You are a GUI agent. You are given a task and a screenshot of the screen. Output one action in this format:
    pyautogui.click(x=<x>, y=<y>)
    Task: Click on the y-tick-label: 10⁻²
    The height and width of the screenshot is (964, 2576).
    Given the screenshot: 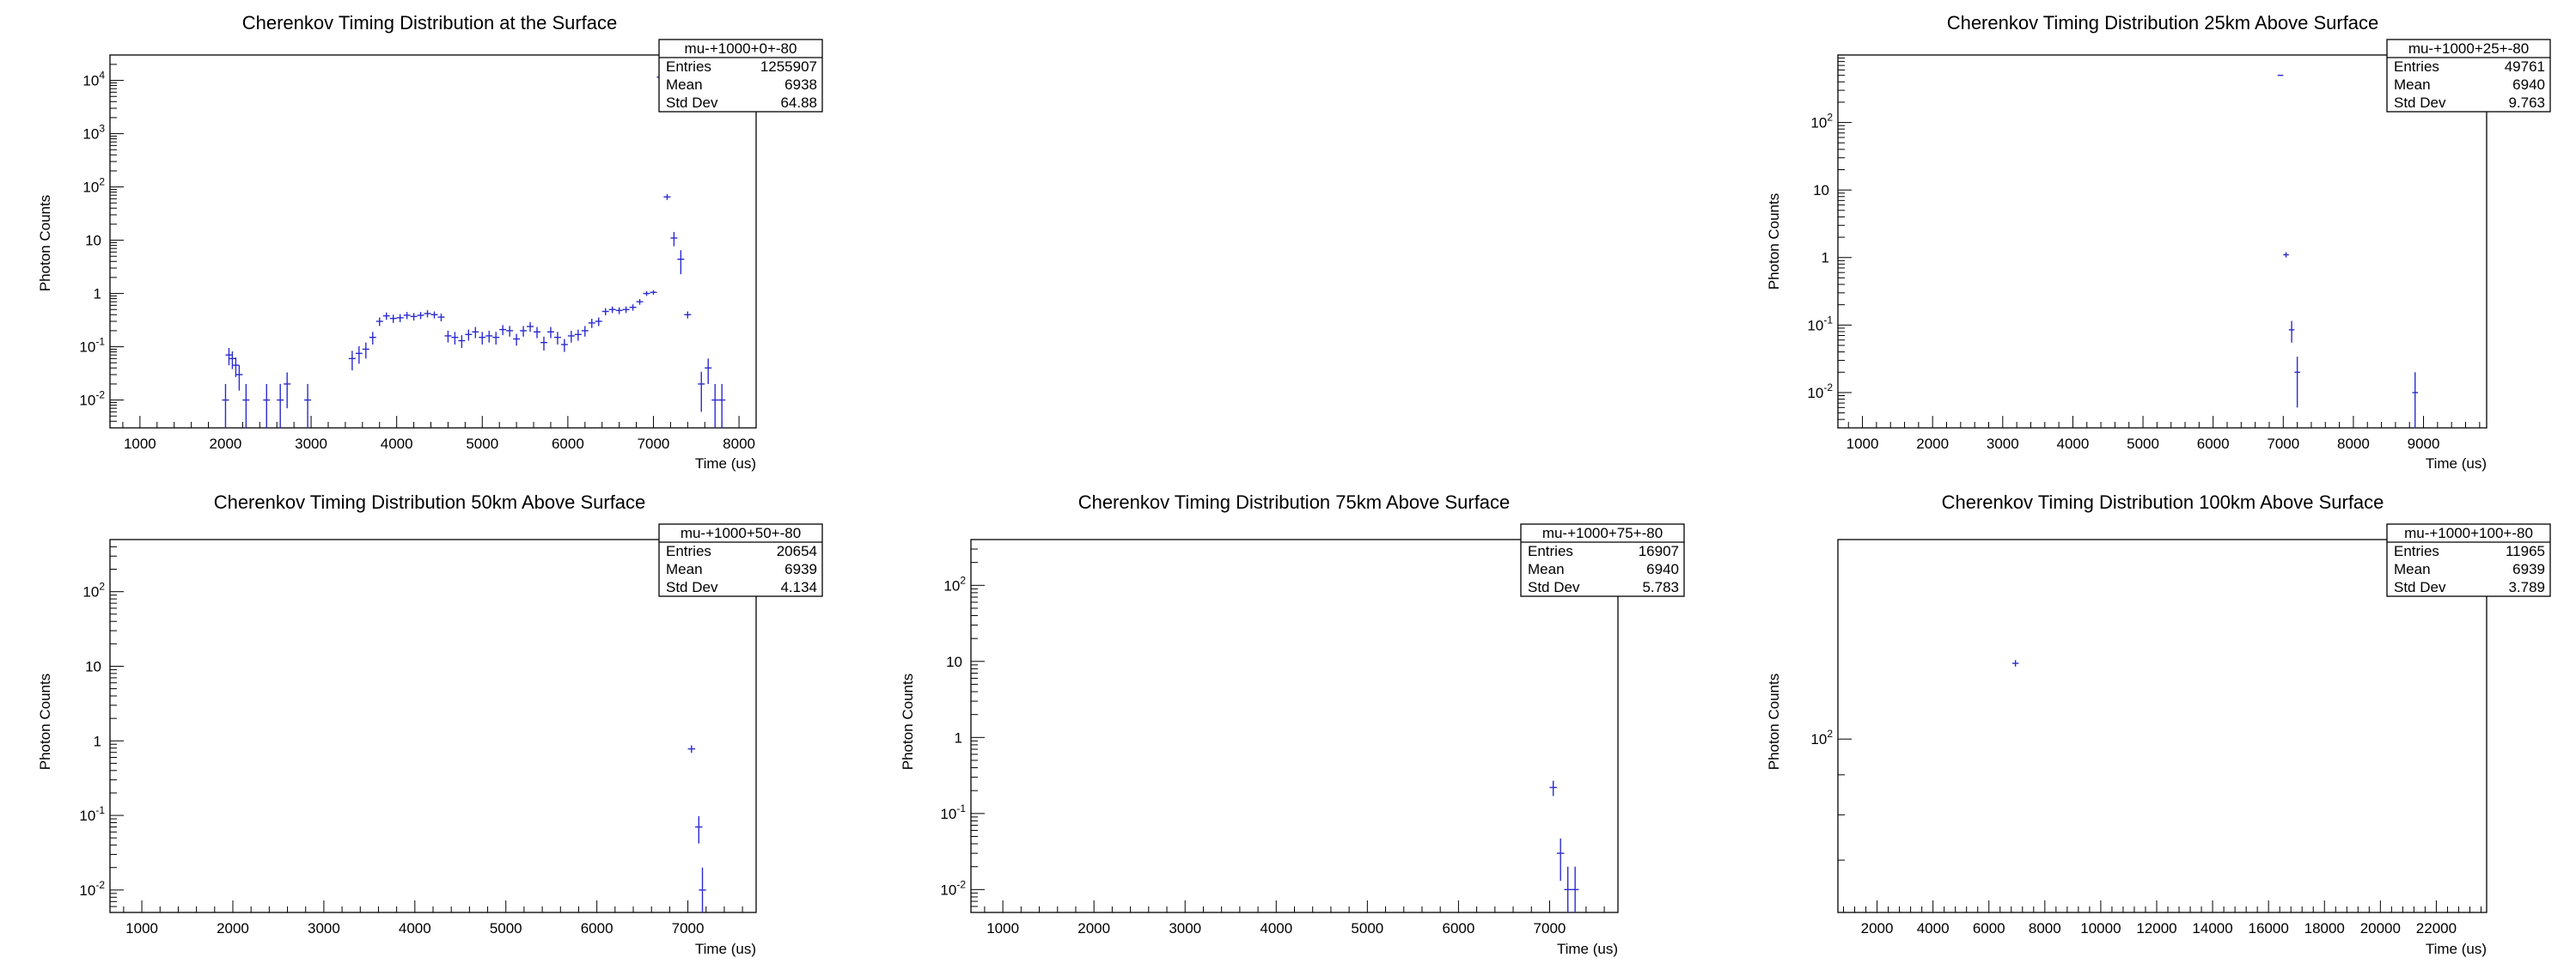 What is the action you would take?
    pyautogui.click(x=1820, y=391)
    